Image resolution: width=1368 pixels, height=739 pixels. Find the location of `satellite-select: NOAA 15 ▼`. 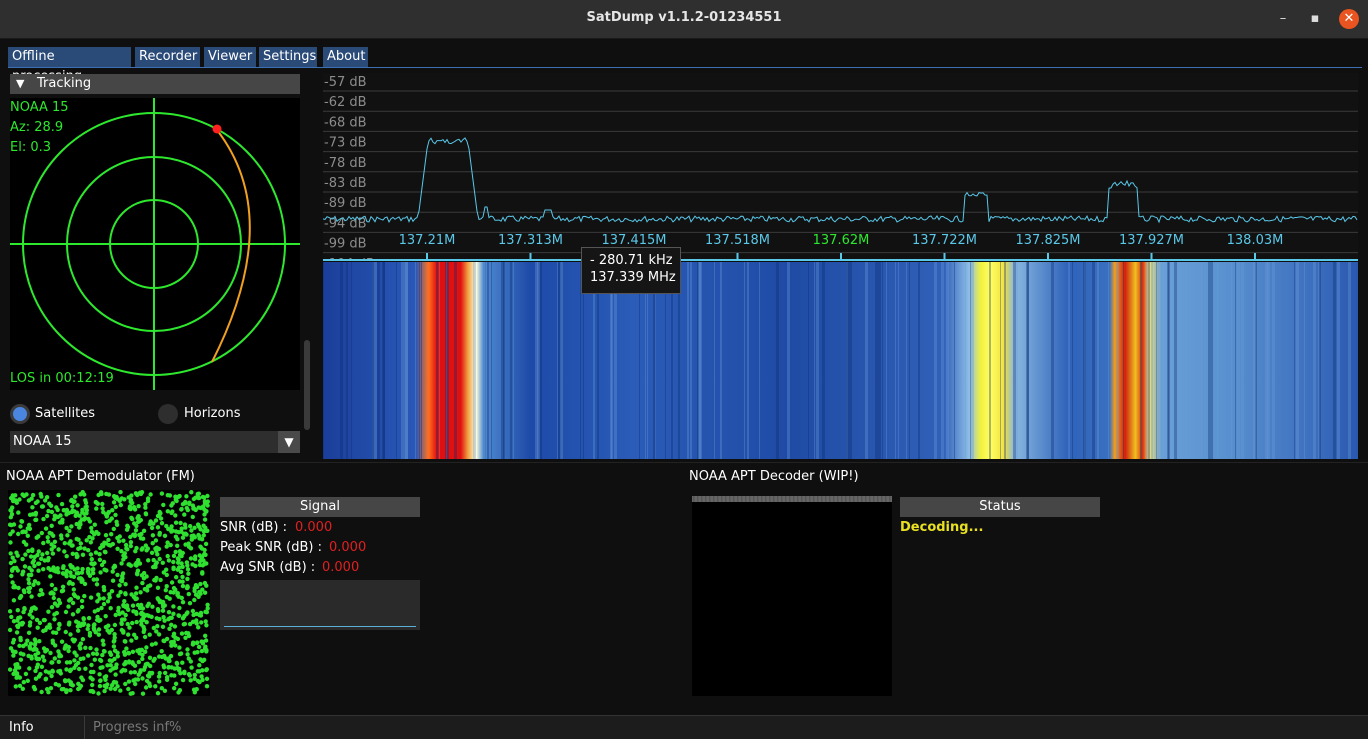

satellite-select: NOAA 15 ▼ is located at coordinates (155, 442).